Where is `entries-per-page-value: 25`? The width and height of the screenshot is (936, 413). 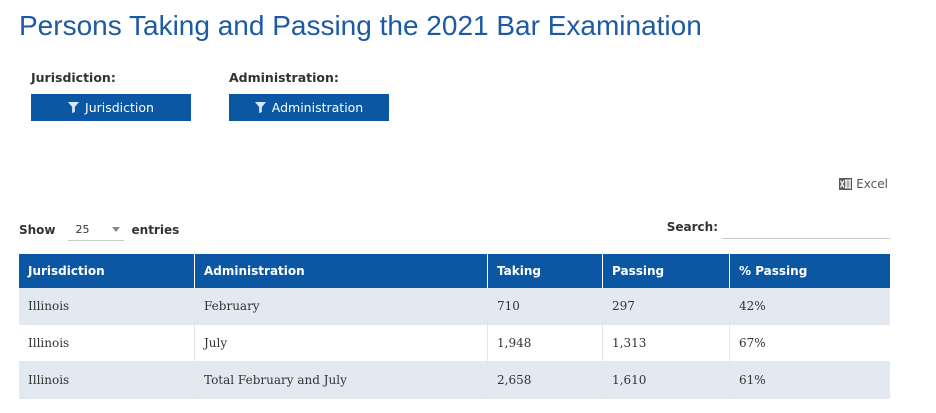
entries-per-page-value: 25 is located at coordinates (82, 229).